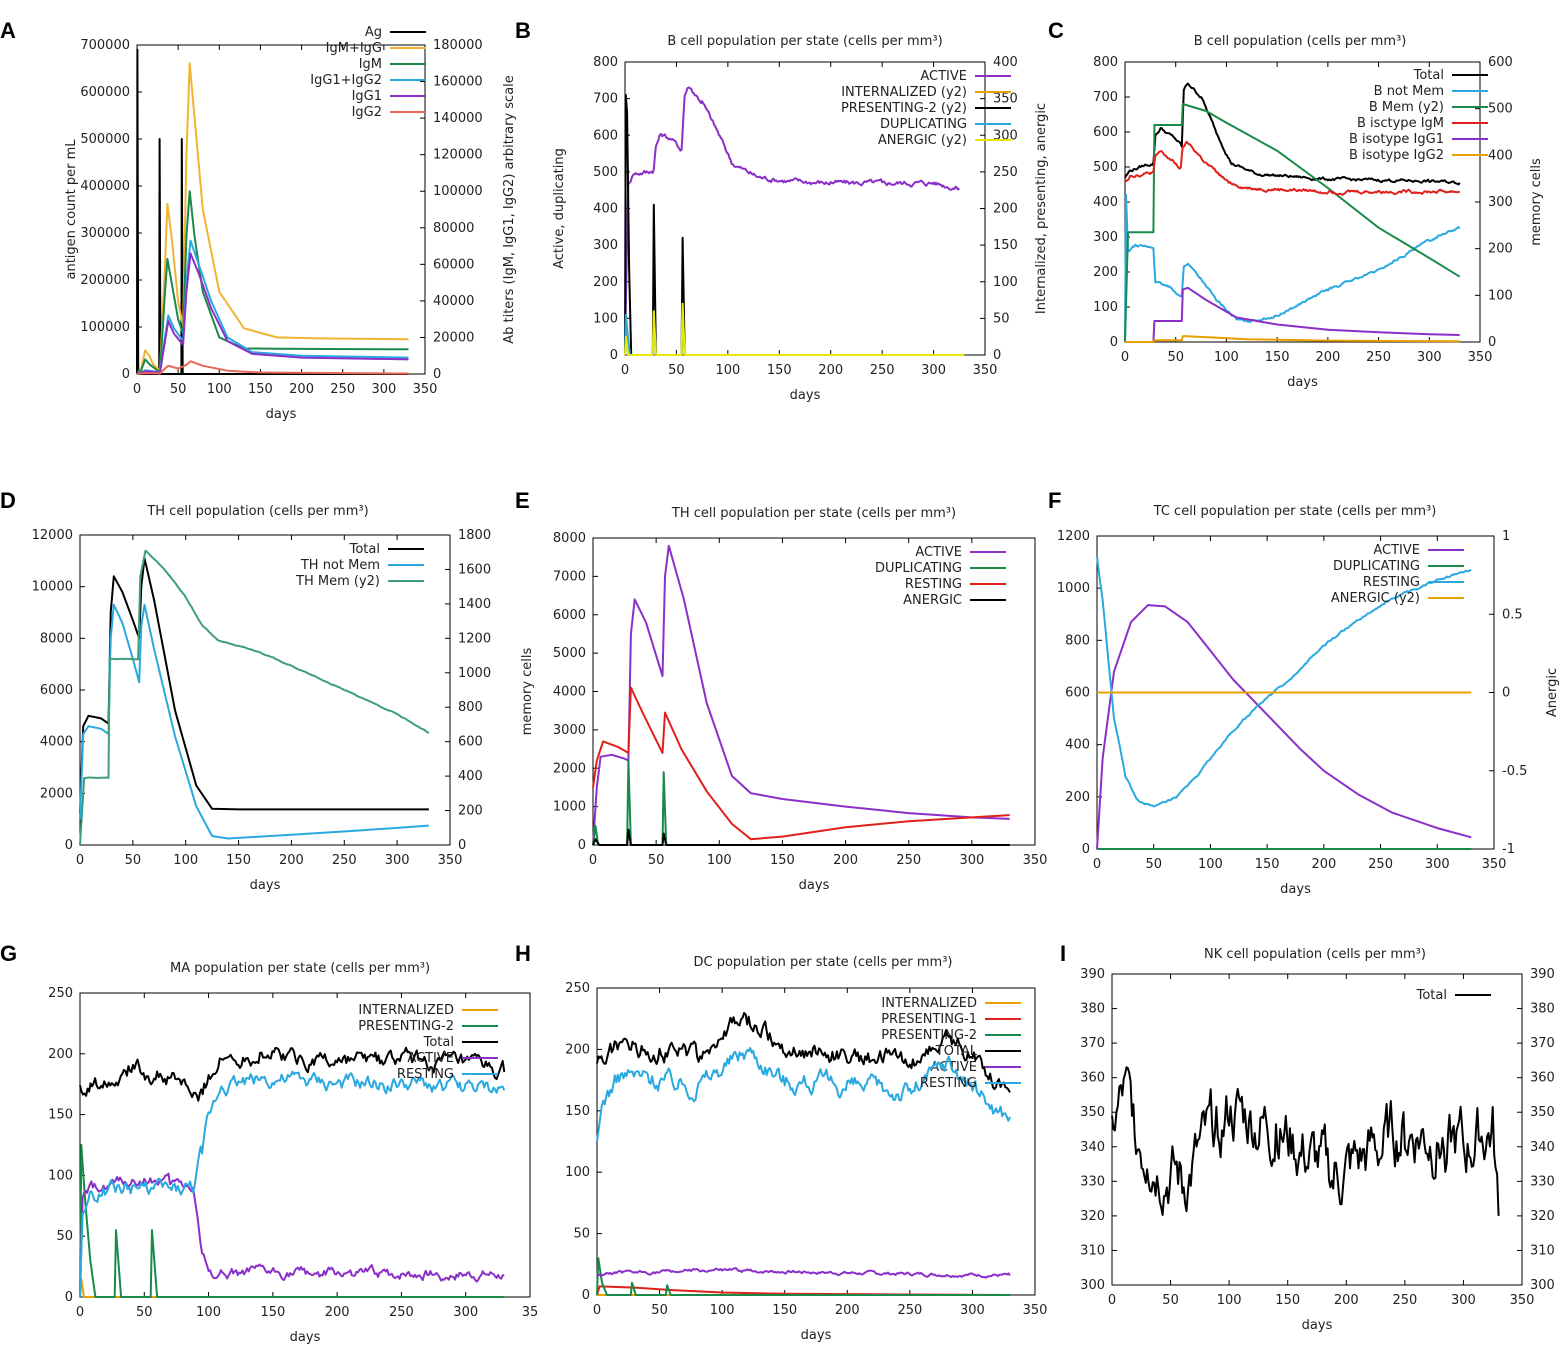 The height and width of the screenshot is (1345, 1562). Describe the element at coordinates (569, 615) in the screenshot. I see `y-tick-label: 6000` at that location.